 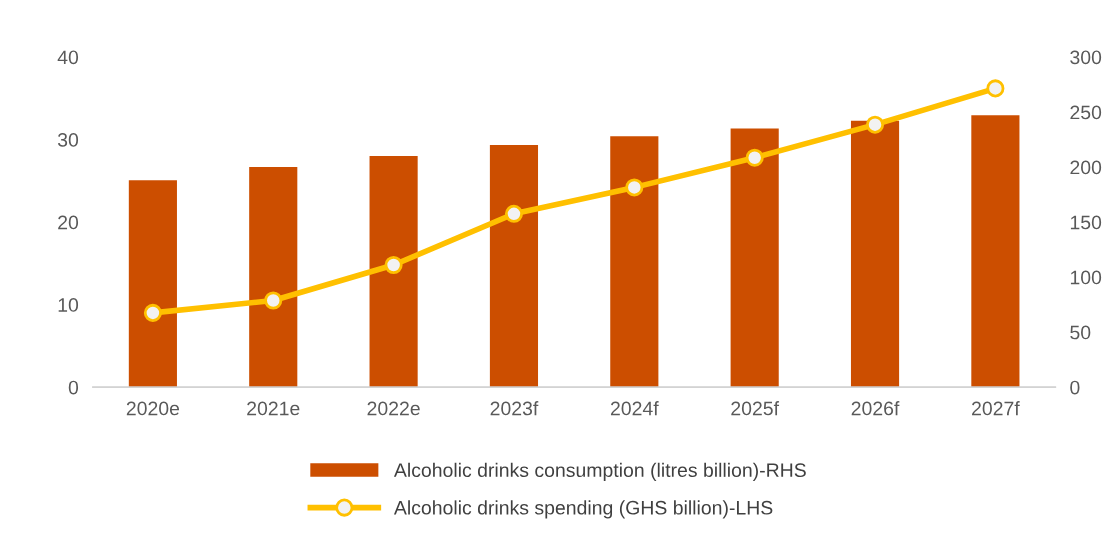 What do you see at coordinates (68, 57) in the screenshot?
I see `y-tick-label: 40` at bounding box center [68, 57].